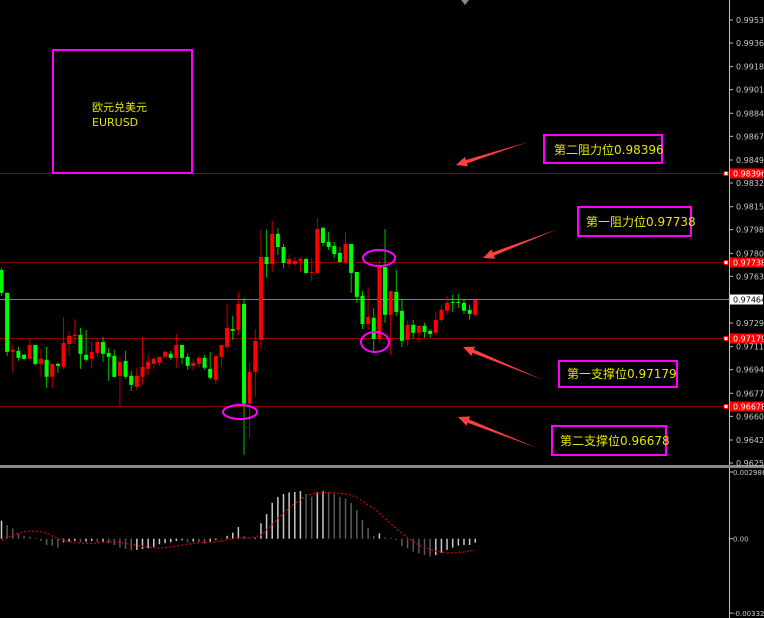  Describe the element at coordinates (382, 466) in the screenshot. I see `panel-separator` at that location.